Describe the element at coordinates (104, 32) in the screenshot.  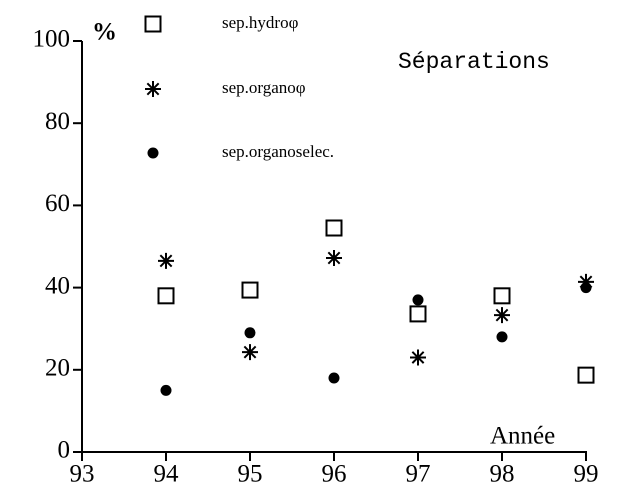
I see `y-axis-label: %` at that location.